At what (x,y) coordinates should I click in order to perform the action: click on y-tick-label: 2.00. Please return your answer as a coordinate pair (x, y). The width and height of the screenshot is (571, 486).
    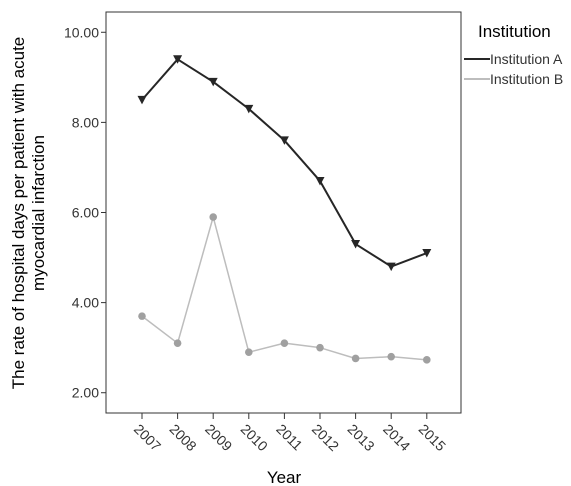
    Looking at the image, I should click on (85, 393).